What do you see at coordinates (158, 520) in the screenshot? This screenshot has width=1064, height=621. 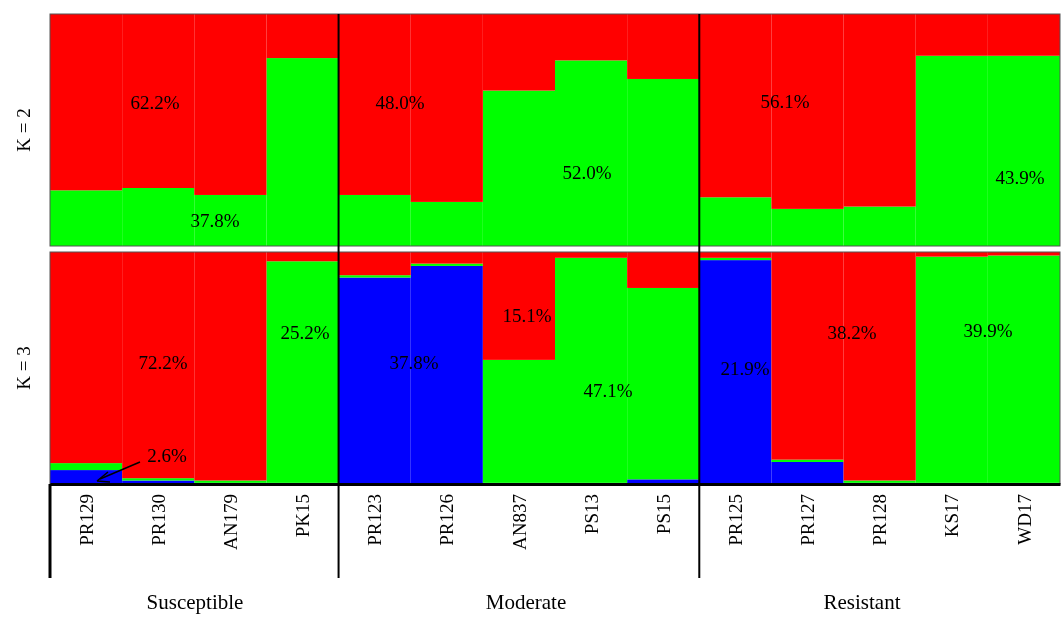 I see `x-tick-label: PR130` at bounding box center [158, 520].